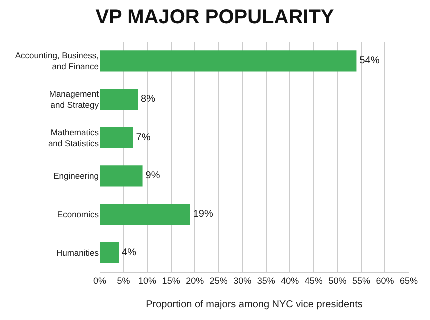  Describe the element at coordinates (148, 99) in the screenshot. I see `data-label: 8%` at that location.